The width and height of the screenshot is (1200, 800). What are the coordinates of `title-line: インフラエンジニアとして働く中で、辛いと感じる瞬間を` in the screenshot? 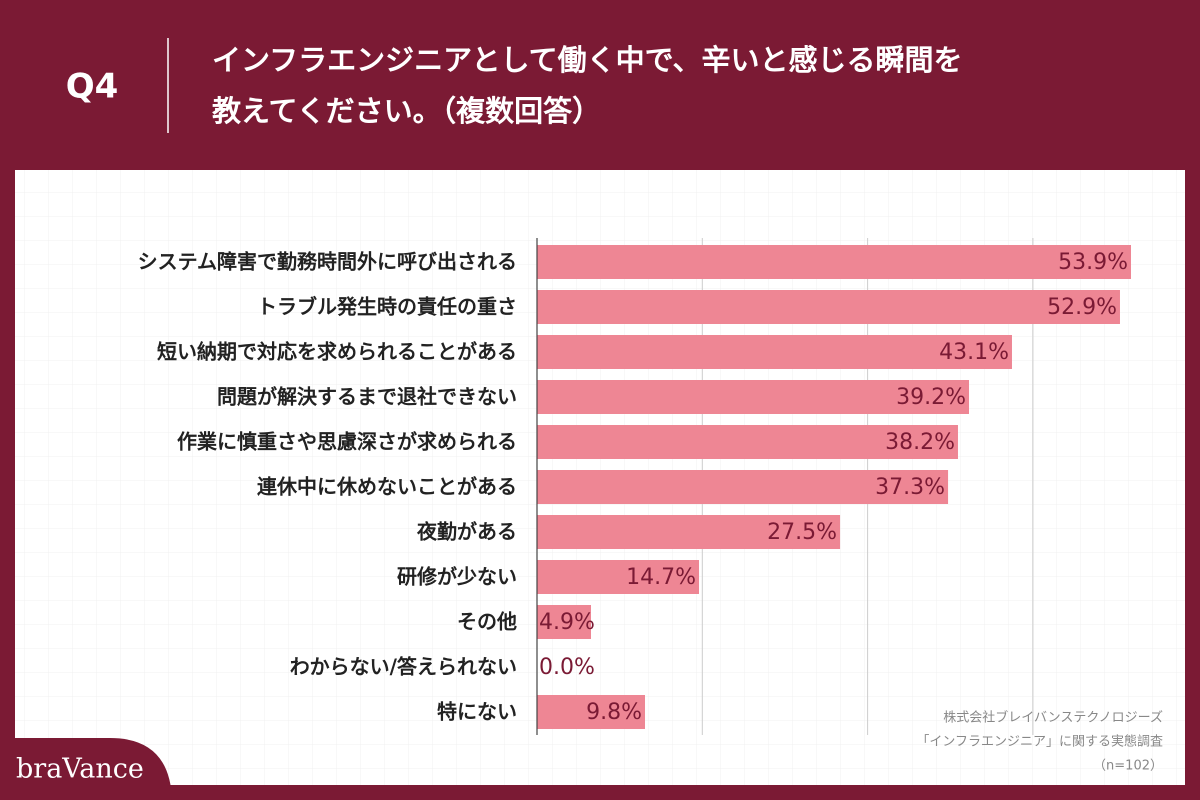 It's located at (587, 60).